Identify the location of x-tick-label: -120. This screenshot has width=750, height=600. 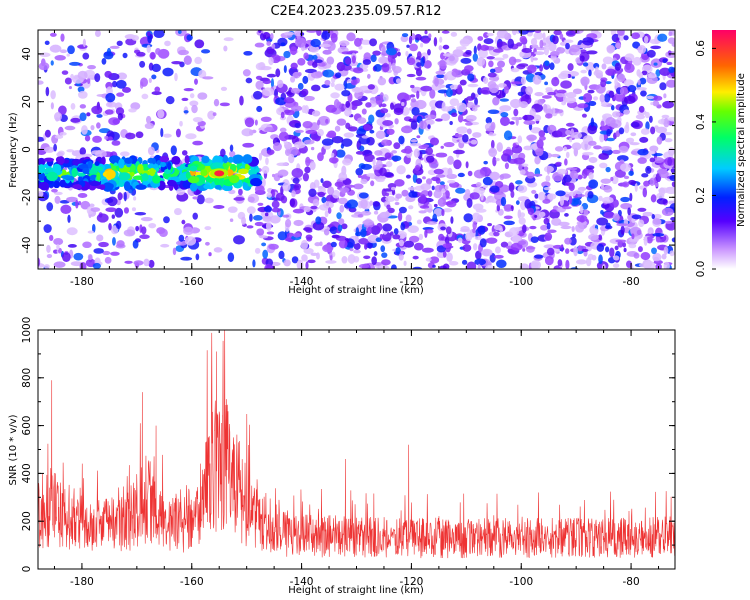
(411, 582).